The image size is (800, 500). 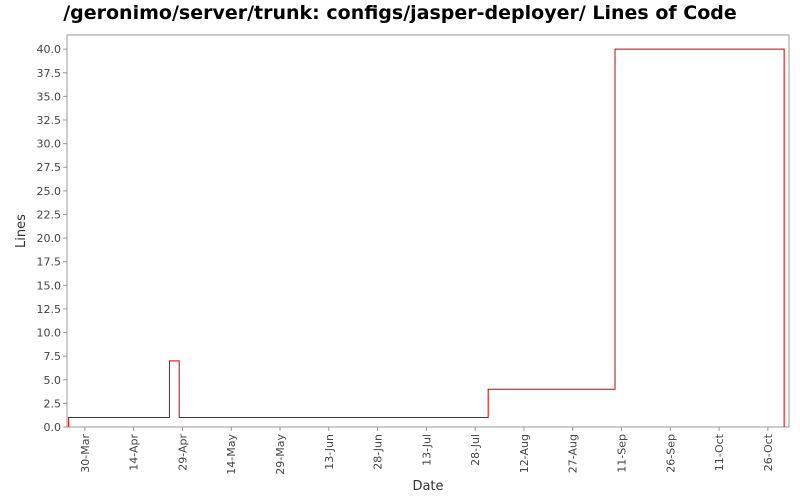 I want to click on y-tick-label: 12.5, so click(x=49, y=309).